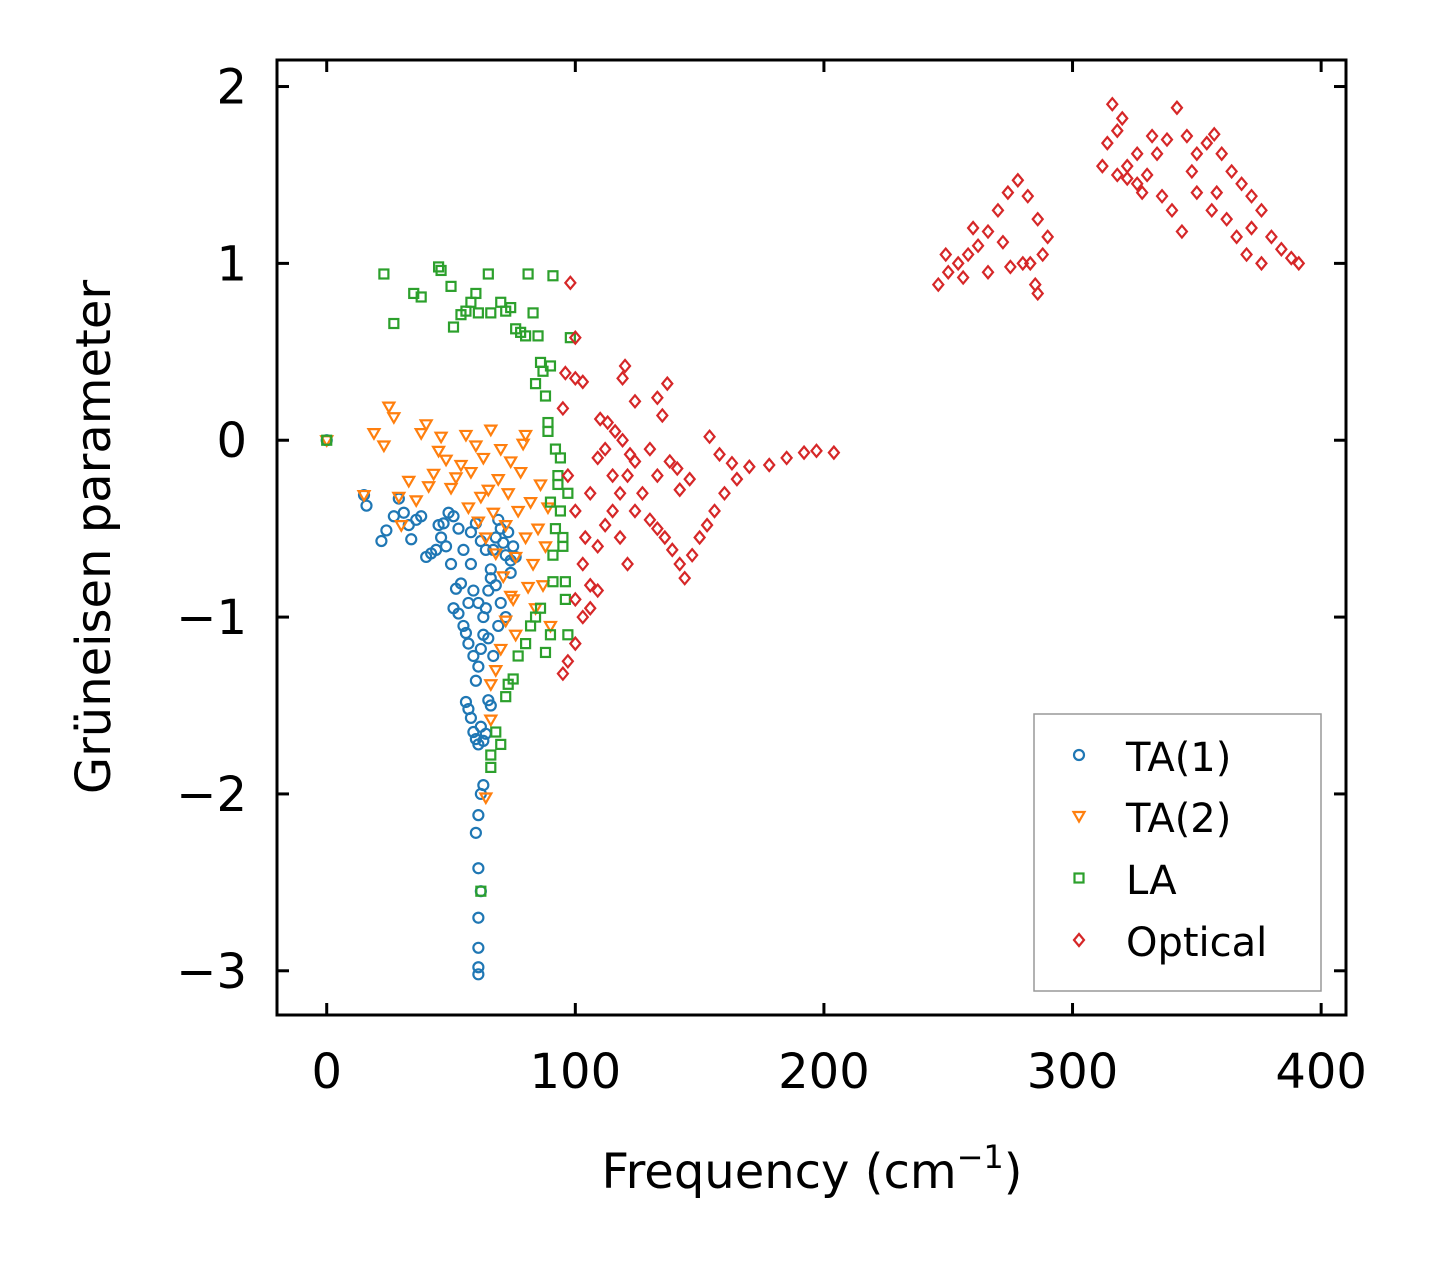 The width and height of the screenshot is (1438, 1264). Describe the element at coordinates (778, 1172) in the screenshot. I see `x-axis-title-main: Frequency (cm` at that location.